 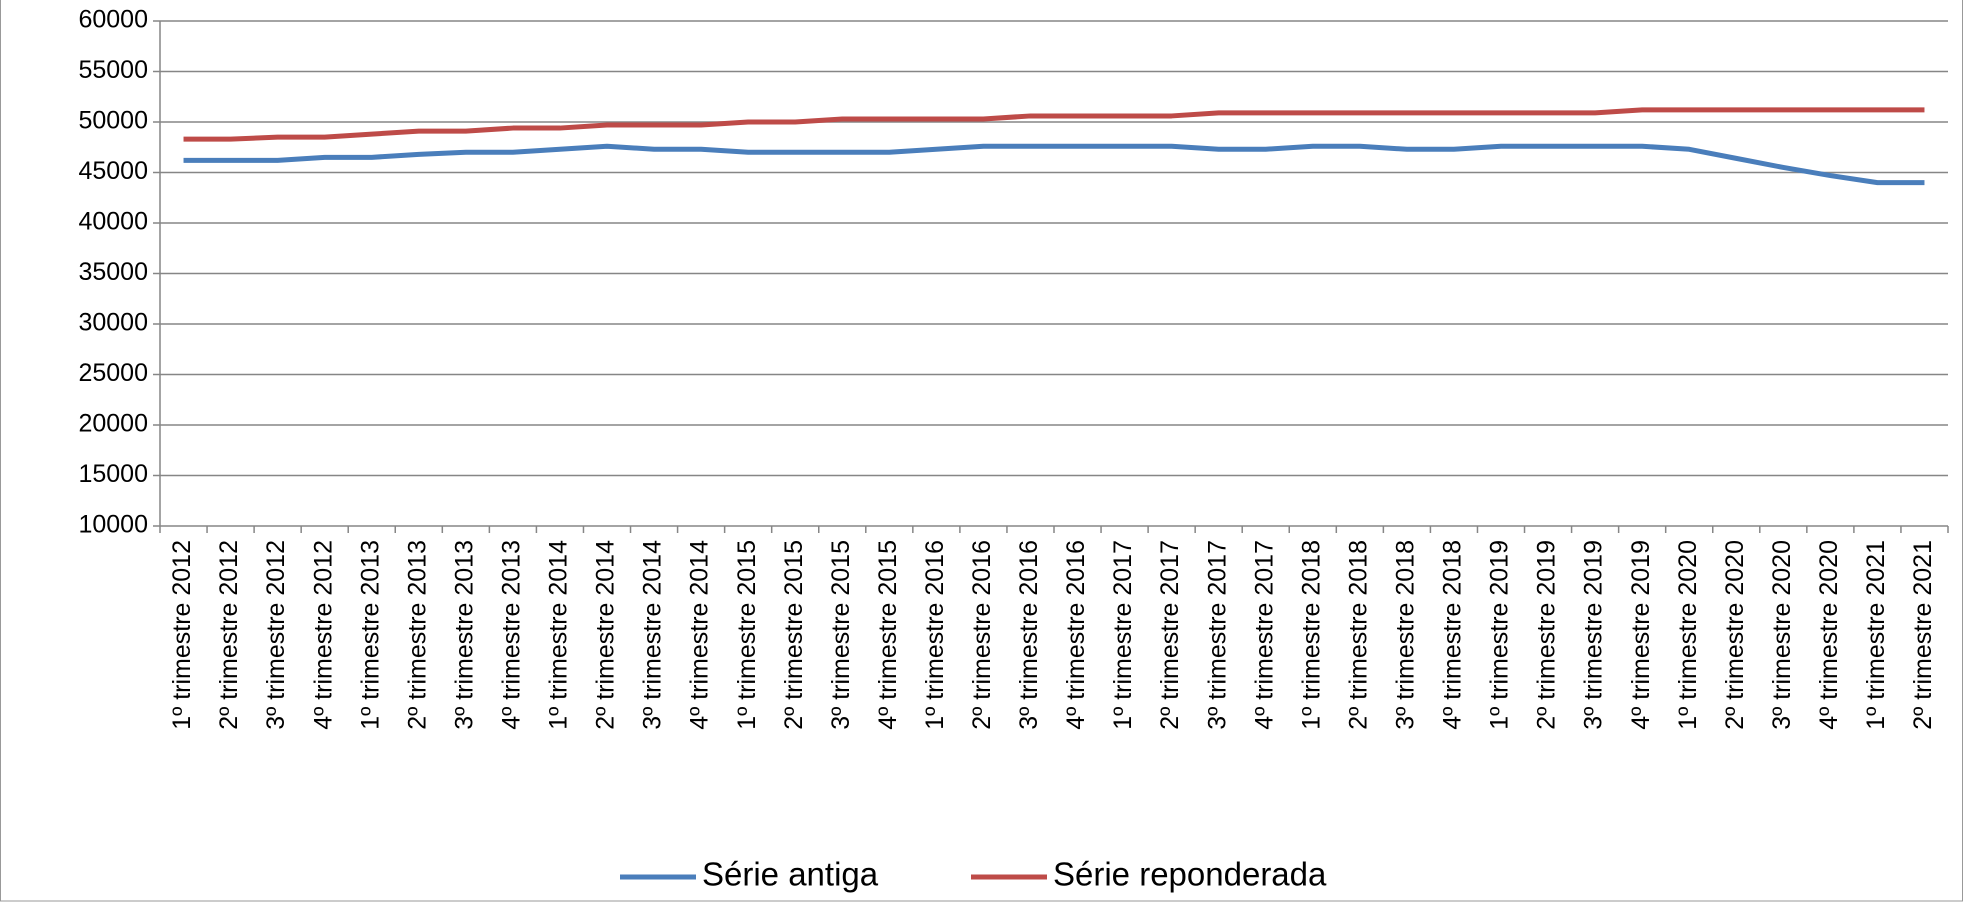 What do you see at coordinates (794, 635) in the screenshot?
I see `x-tick-label: 2º trimestre 2015` at bounding box center [794, 635].